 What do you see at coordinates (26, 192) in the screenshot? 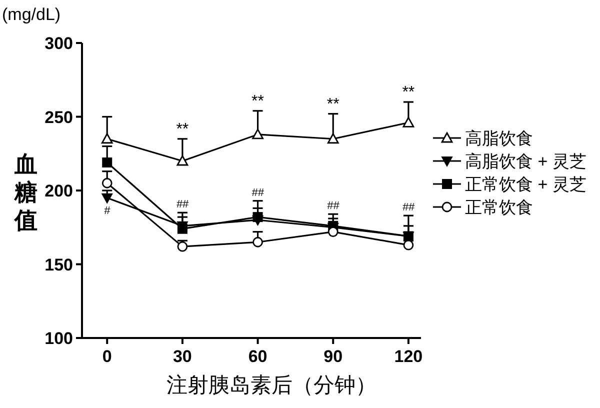
I see `y-axis-title: 血糖值` at bounding box center [26, 192].